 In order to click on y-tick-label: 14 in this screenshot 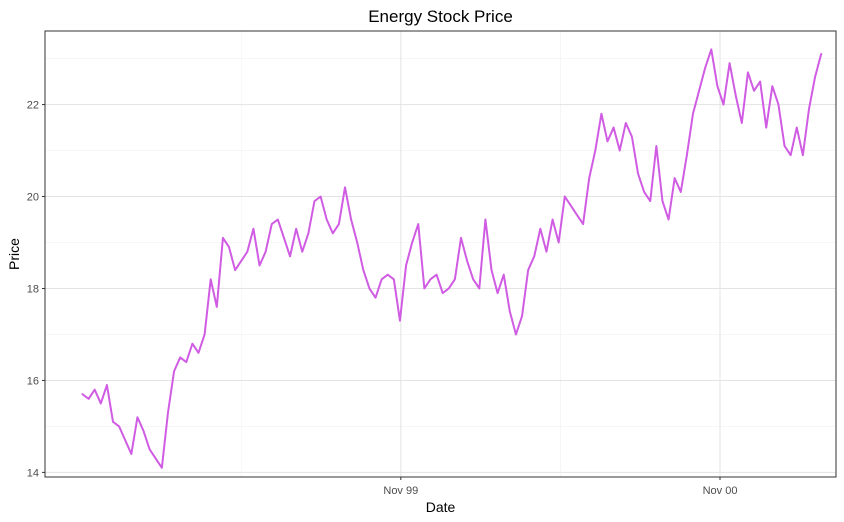, I will do `click(33, 473)`.